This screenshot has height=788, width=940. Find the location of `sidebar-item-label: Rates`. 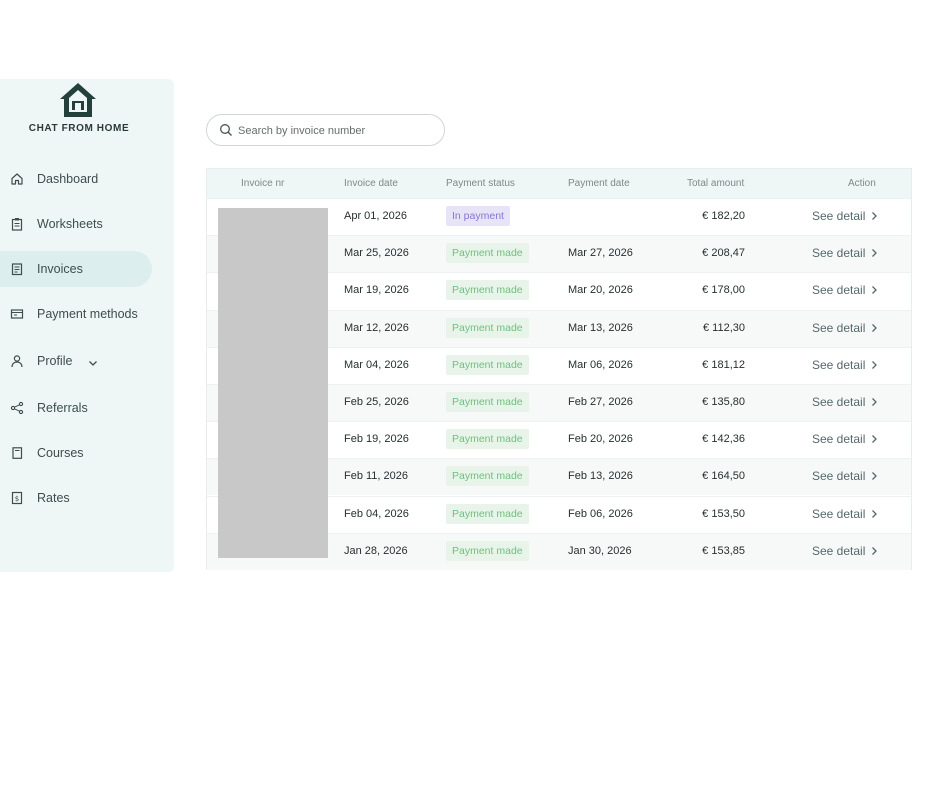

sidebar-item-label: Rates is located at coordinates (53, 498).